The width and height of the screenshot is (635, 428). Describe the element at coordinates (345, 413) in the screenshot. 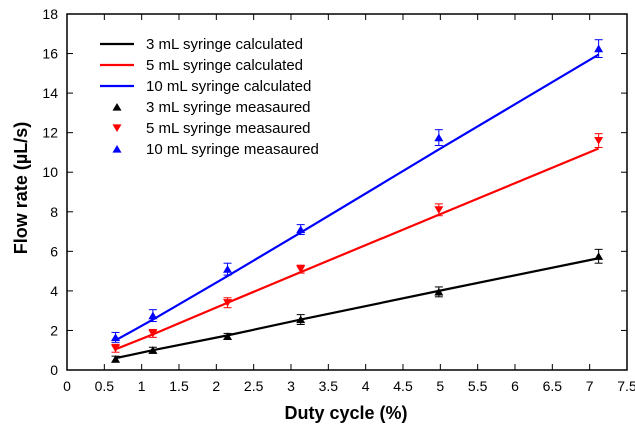

I see `x-axis-title: Duty cycle (%)` at that location.